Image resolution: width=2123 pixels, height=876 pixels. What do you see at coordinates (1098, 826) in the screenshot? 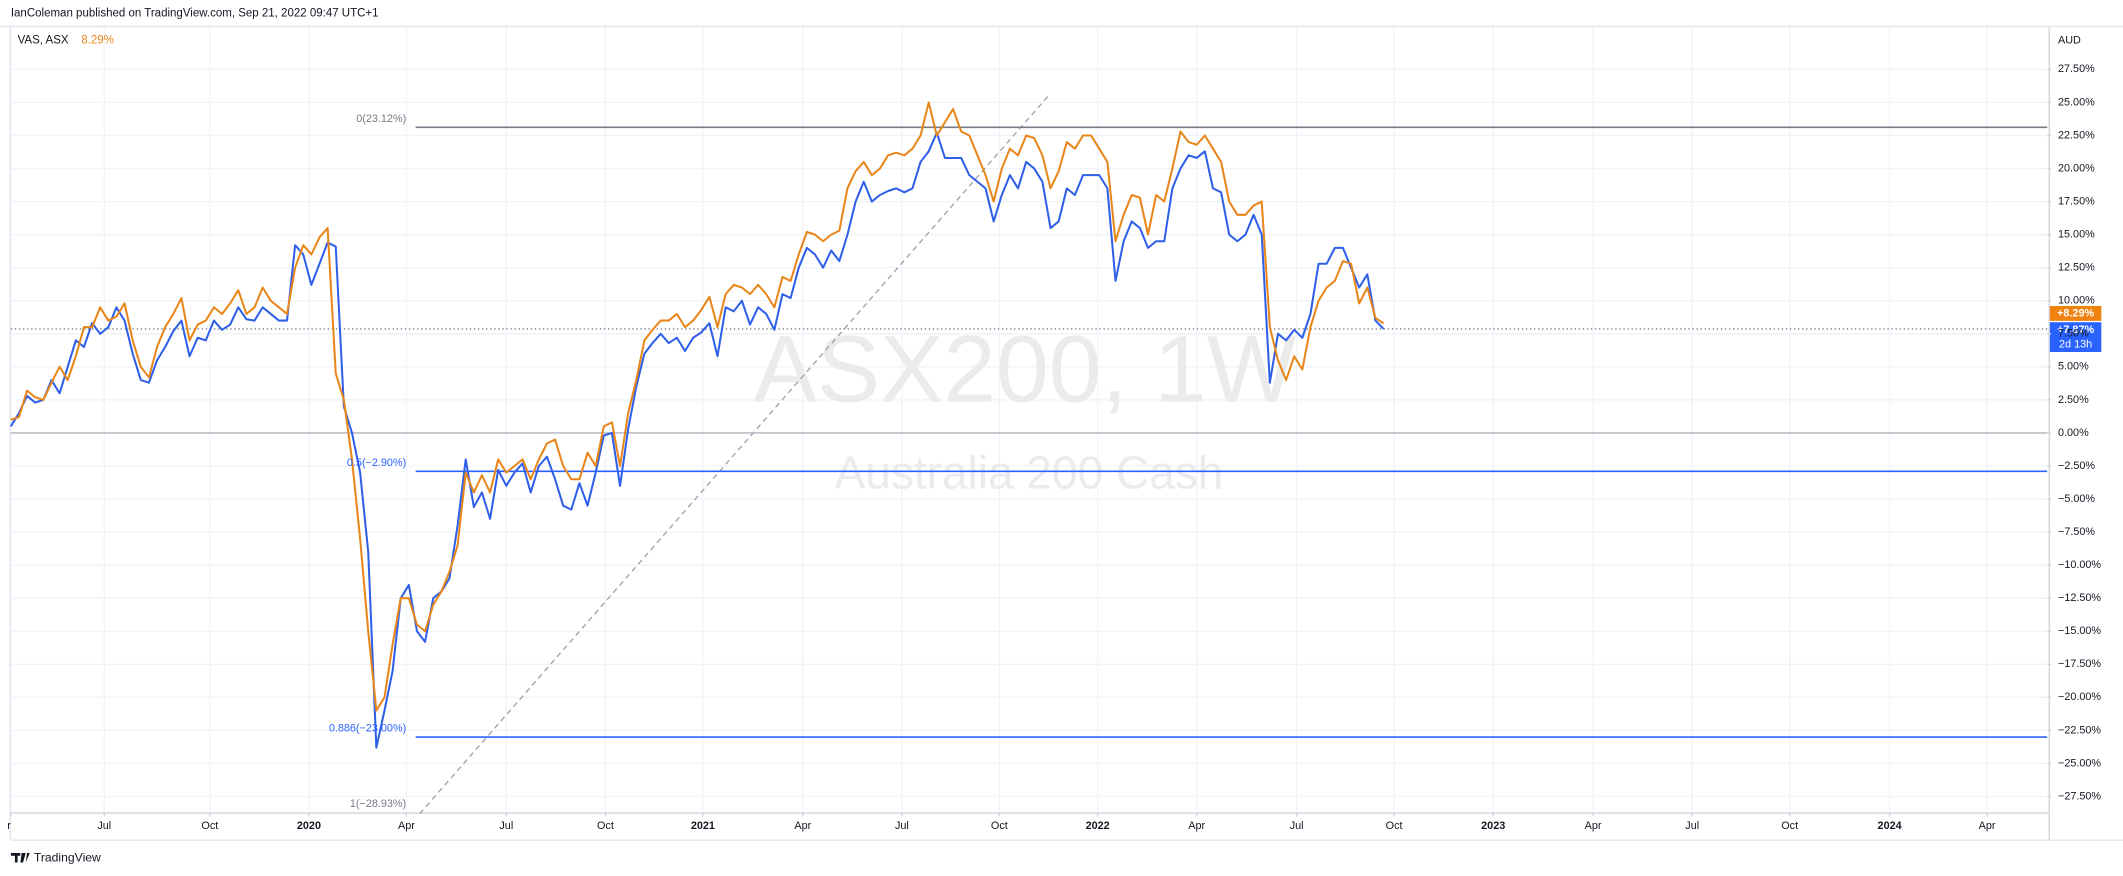
I see `x-tick-label: 2022` at bounding box center [1098, 826].